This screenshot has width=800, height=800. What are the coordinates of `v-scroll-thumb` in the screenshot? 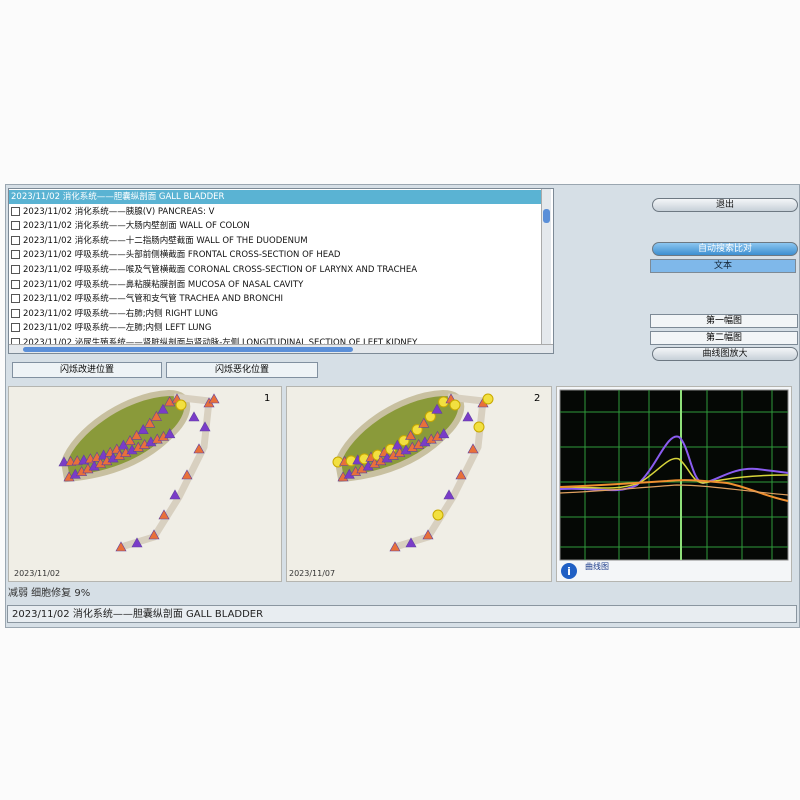 It's located at (546, 216).